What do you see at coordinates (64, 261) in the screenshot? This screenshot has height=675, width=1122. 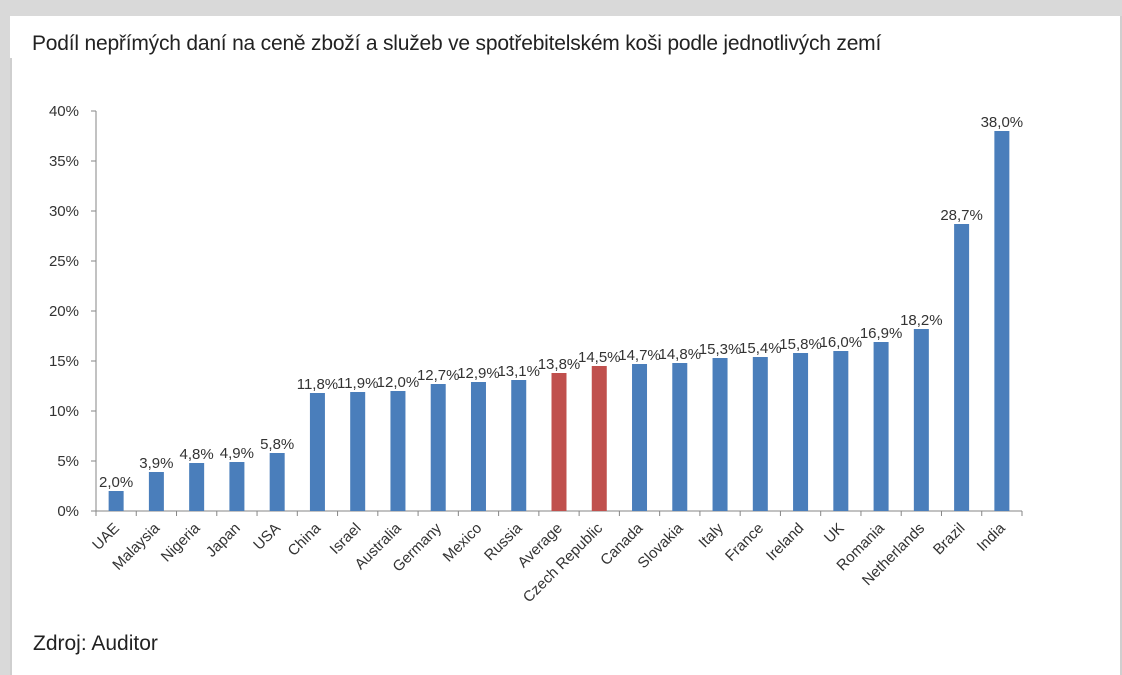 I see `y-tick-label: 25%` at bounding box center [64, 261].